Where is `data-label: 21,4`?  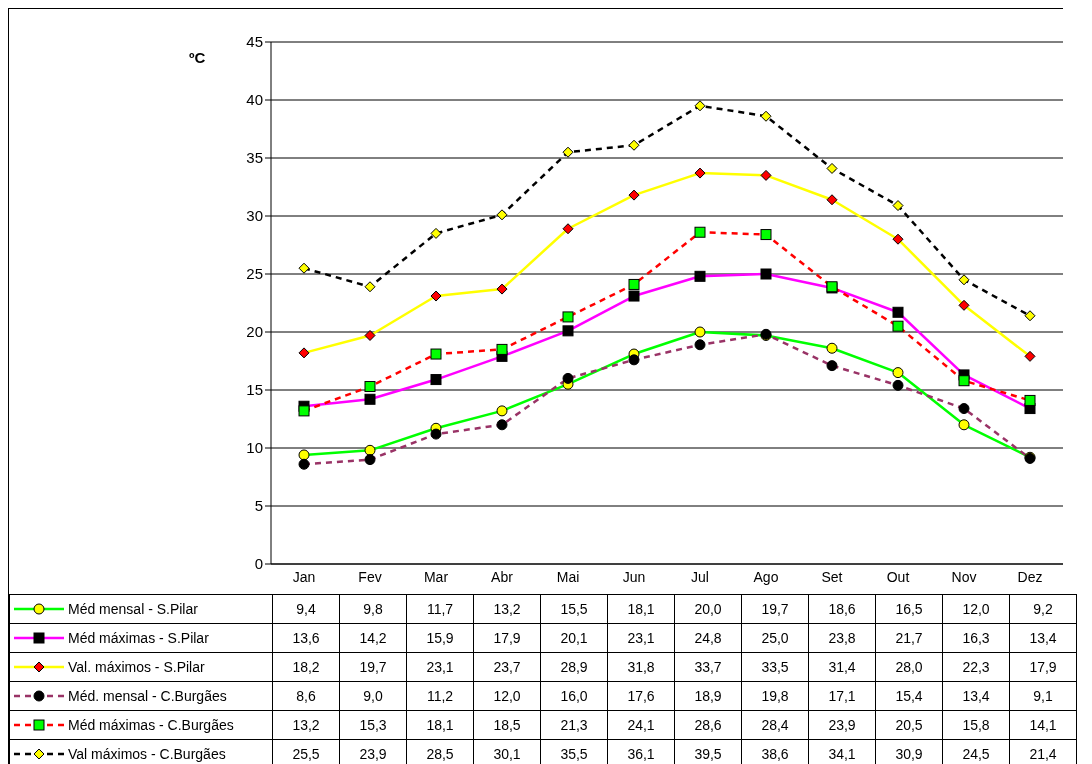 data-label: 21,4 is located at coordinates (1043, 751).